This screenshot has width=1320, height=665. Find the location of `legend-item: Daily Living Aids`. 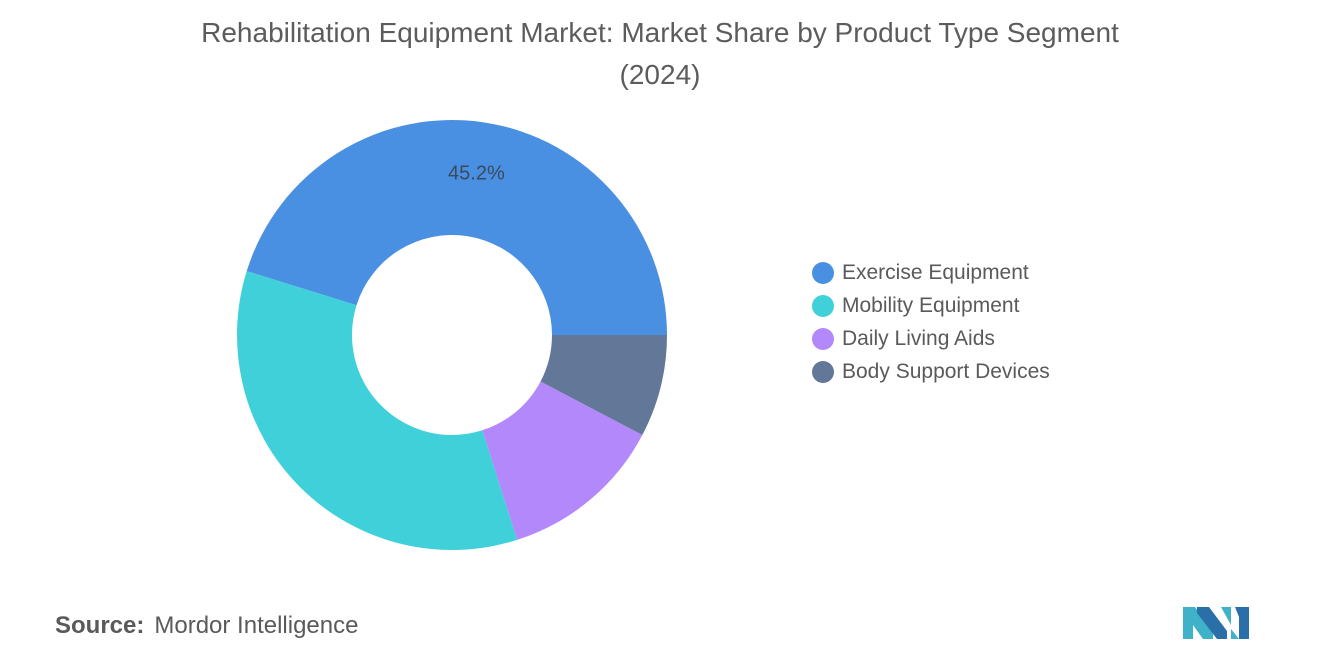

legend-item: Daily Living Aids is located at coordinates (931, 338).